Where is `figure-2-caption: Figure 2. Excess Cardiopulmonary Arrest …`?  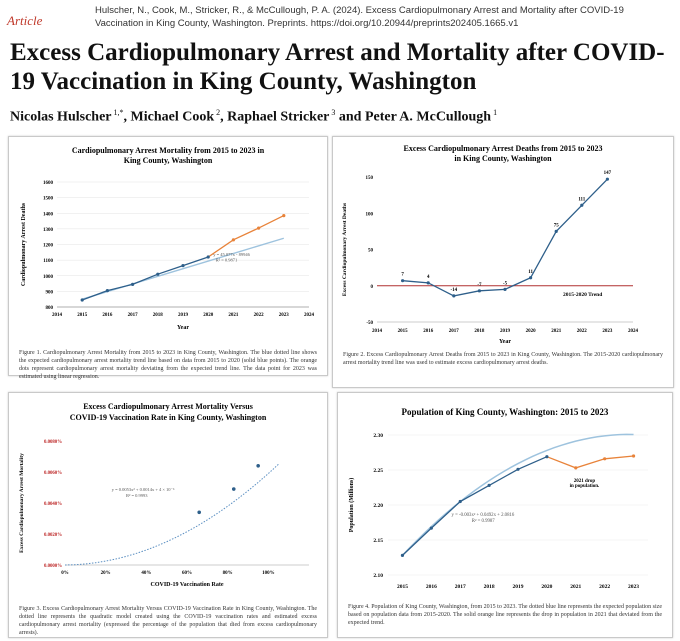
figure-2-caption: Figure 2. Excess Cardiopulmonary Arrest … is located at coordinates (503, 359).